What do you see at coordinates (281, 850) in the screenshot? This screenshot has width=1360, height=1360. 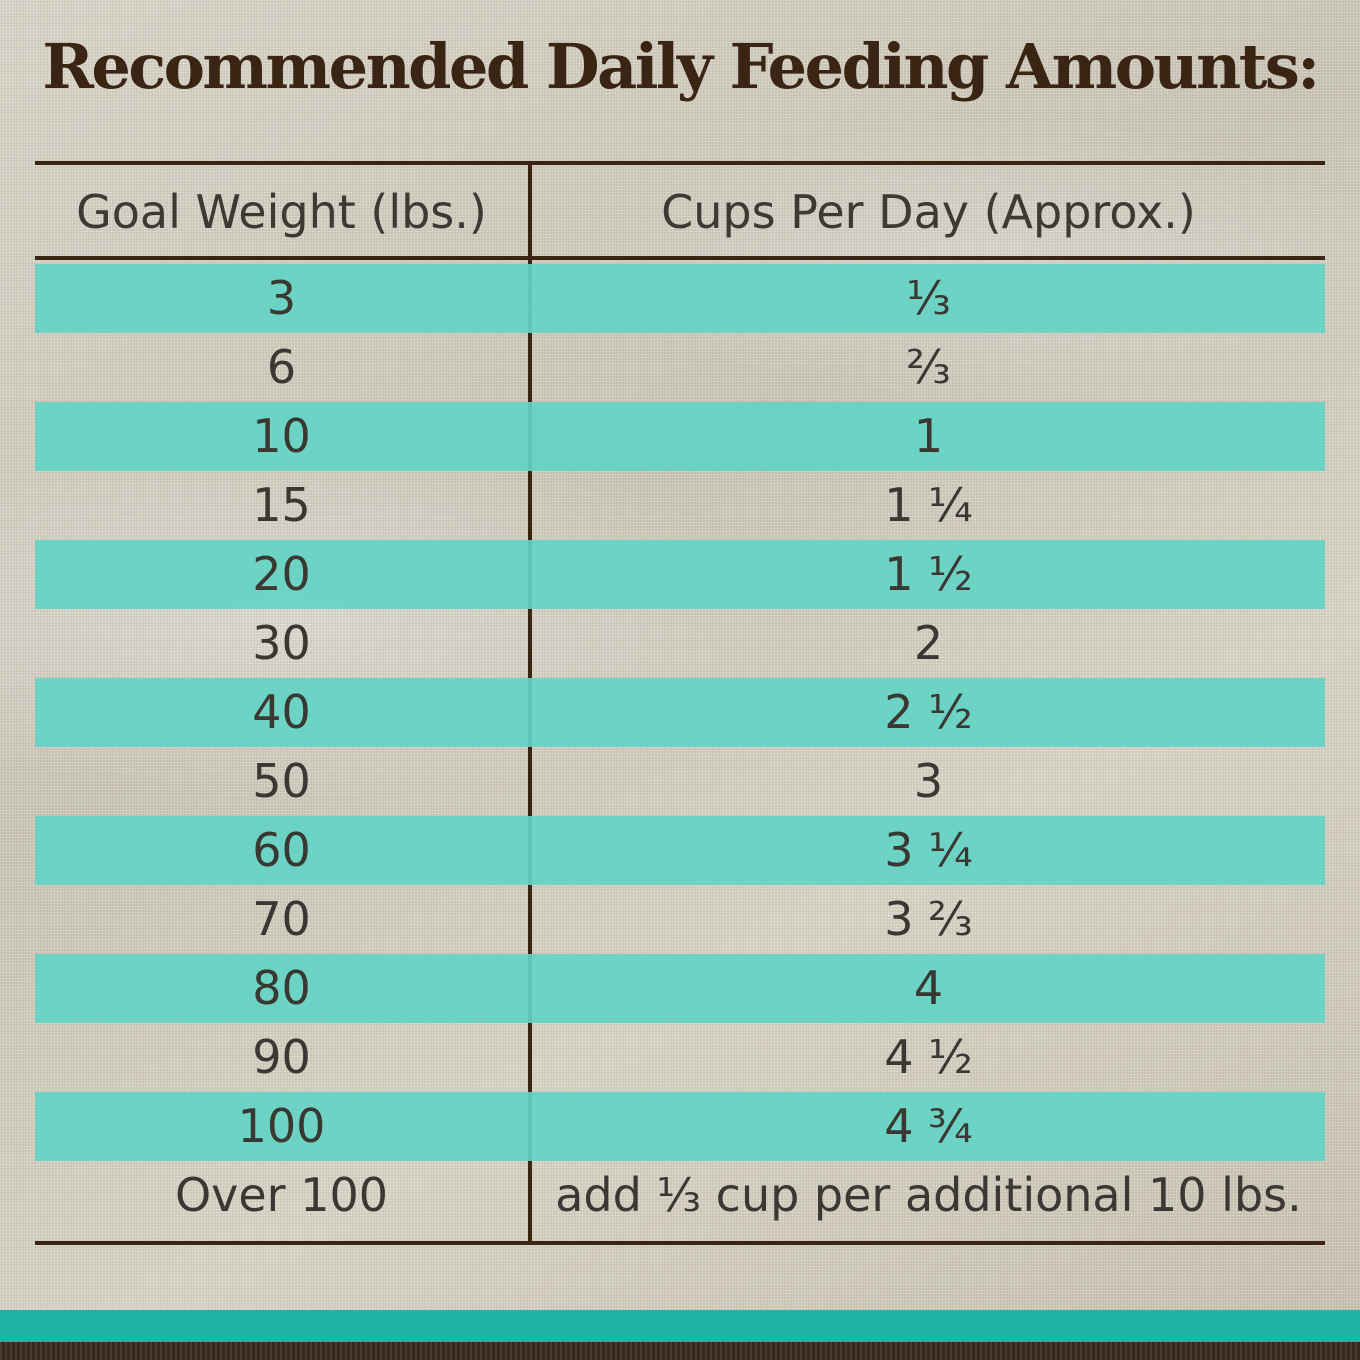 I see `weight-cell: 60` at bounding box center [281, 850].